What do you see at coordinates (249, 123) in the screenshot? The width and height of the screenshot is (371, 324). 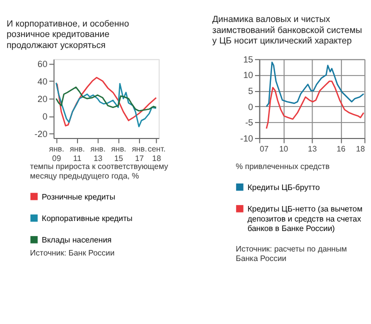 I see `y-tick-label: -5` at bounding box center [249, 123].